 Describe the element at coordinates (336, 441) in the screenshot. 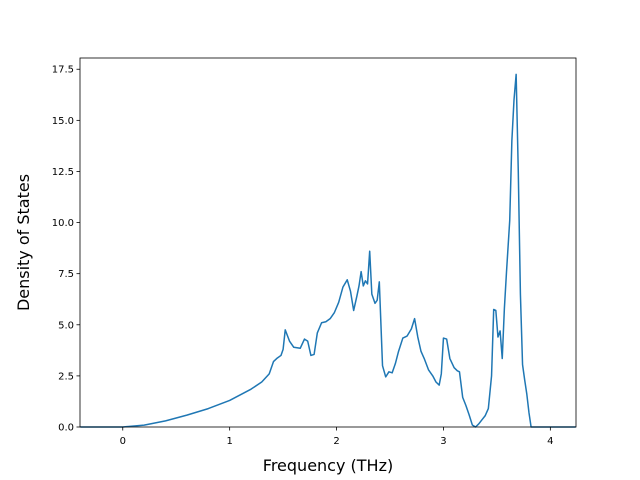

I see `x-tick-label: 2` at that location.